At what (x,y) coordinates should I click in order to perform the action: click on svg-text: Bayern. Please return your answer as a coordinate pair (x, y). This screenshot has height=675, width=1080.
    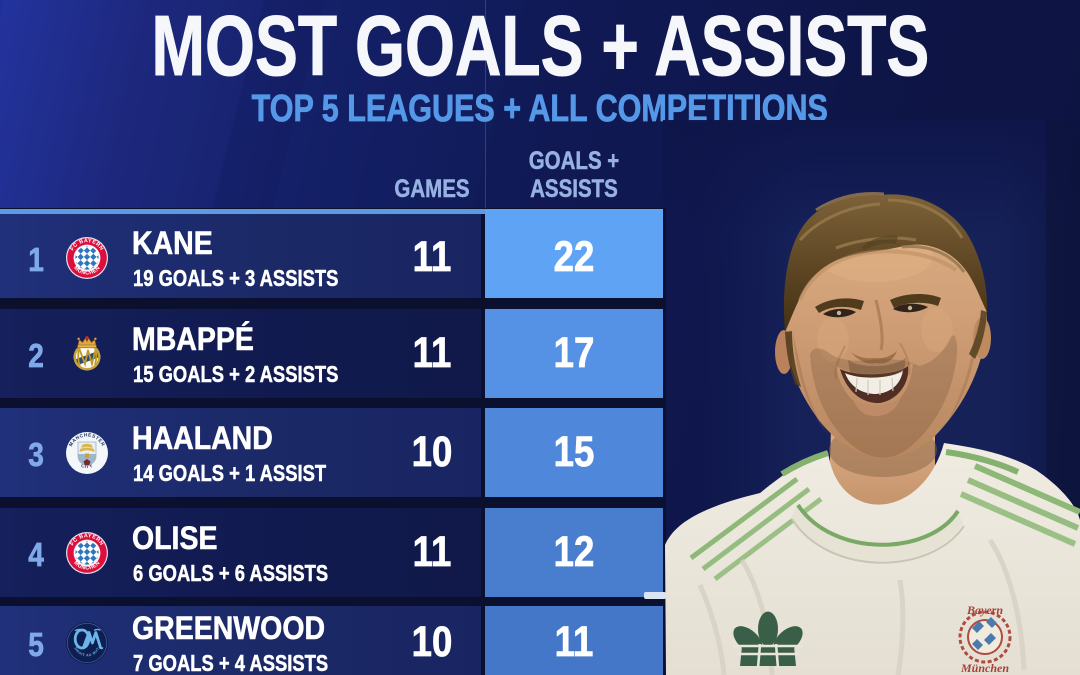
    Looking at the image, I should click on (984, 610).